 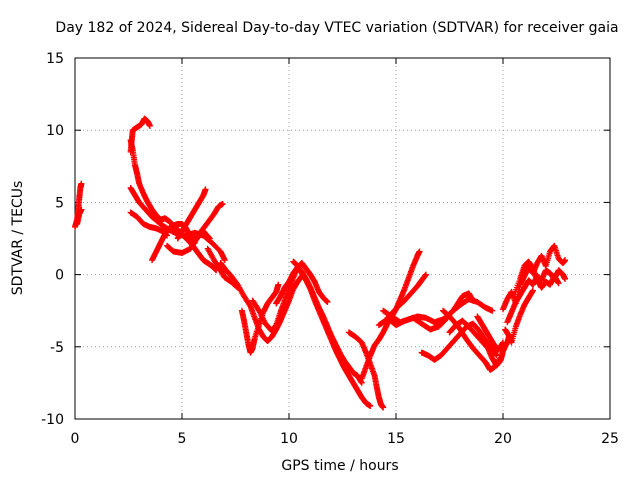 What do you see at coordinates (260, 318) in the screenshot?
I see `series-track-m` at bounding box center [260, 318].